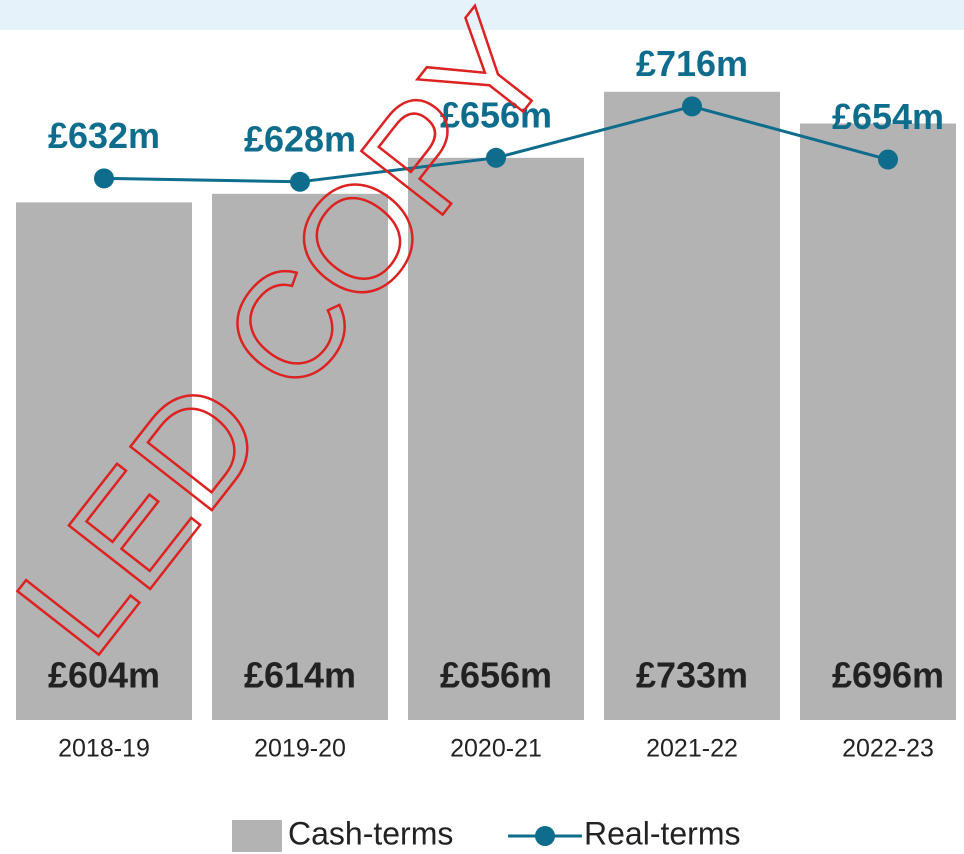 This screenshot has height=854, width=964. What do you see at coordinates (104, 675) in the screenshot?
I see `bar-label: £604m` at bounding box center [104, 675].